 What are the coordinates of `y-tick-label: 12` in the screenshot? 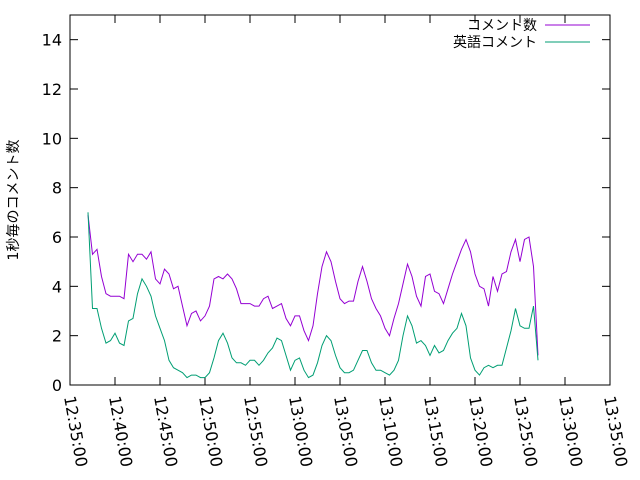 It's located at (52, 89).